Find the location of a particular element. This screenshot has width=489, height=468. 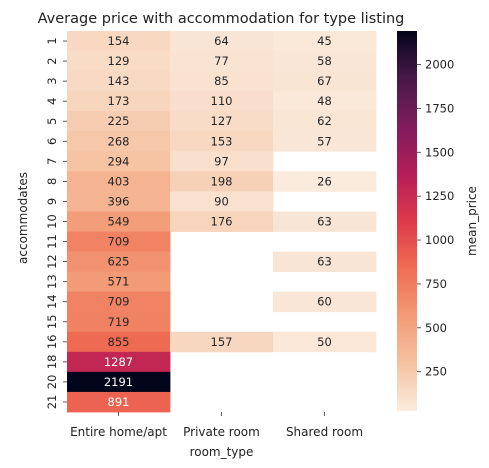

cell-value-label: 176 is located at coordinates (222, 222).